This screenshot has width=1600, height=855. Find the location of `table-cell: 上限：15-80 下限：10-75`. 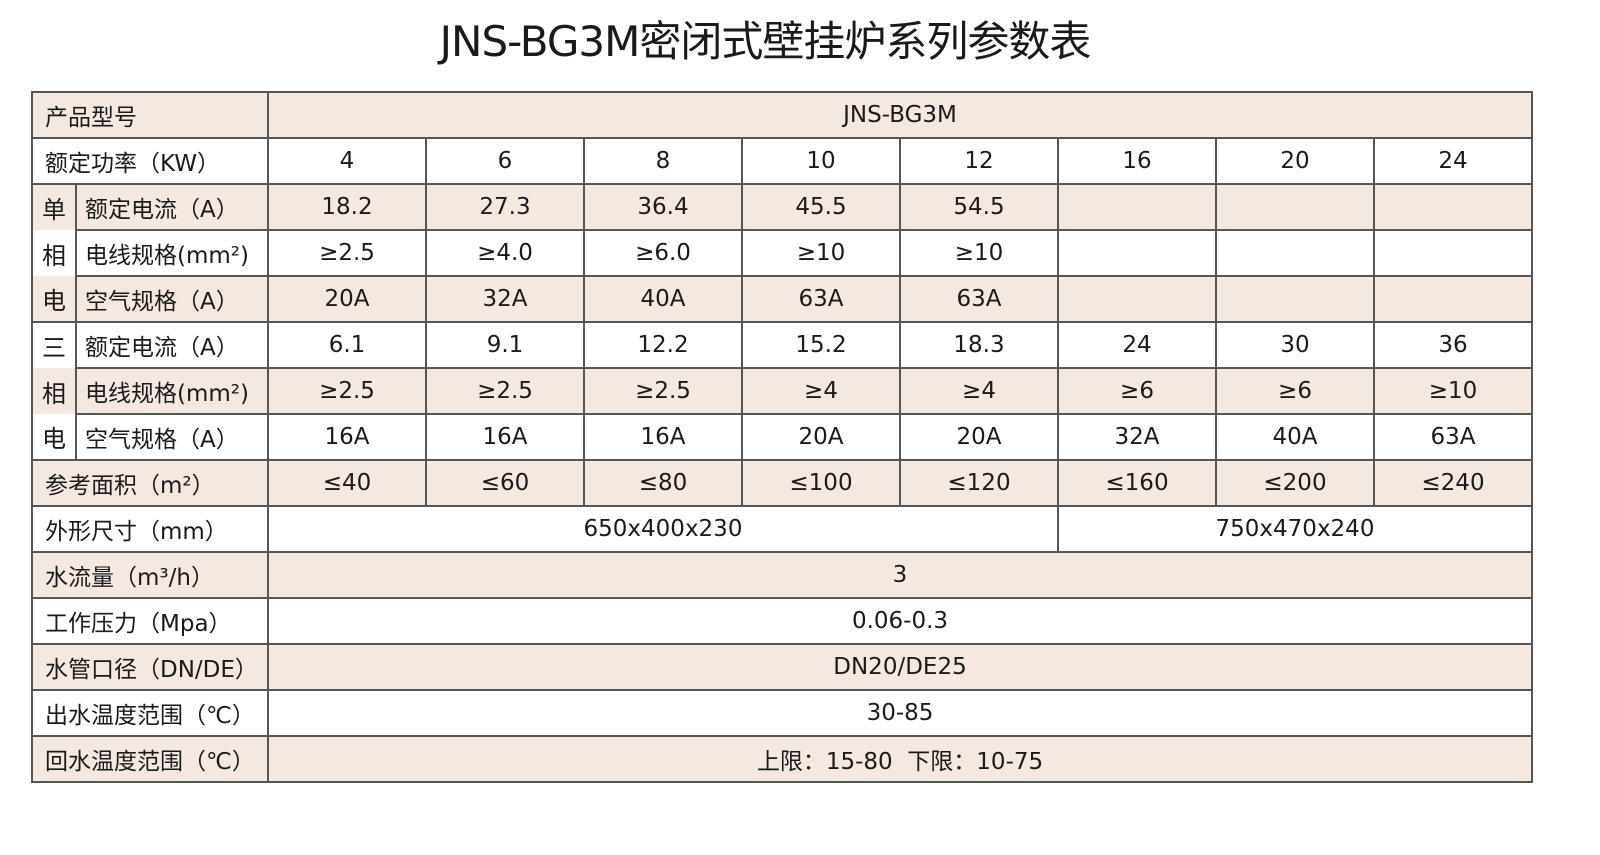

table-cell: 上限：15-80 下限：10-75 is located at coordinates (900, 759).